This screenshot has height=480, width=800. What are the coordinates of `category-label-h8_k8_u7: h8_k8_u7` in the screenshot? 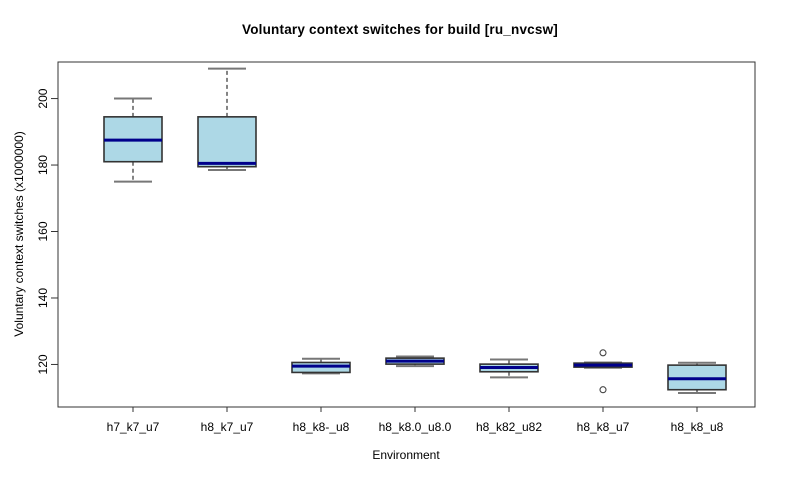 It's located at (603, 427).